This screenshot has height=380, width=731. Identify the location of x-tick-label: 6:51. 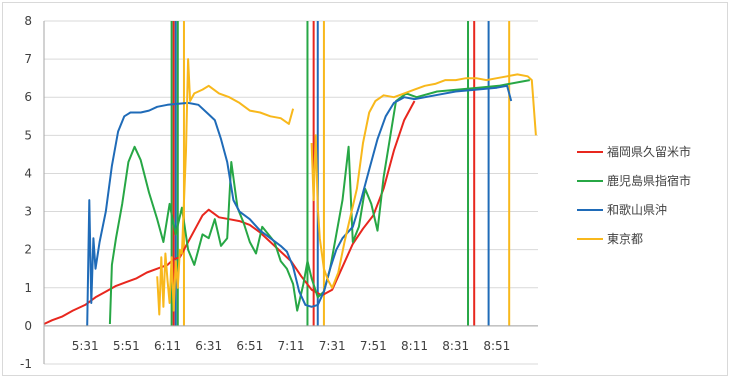
(249, 346).